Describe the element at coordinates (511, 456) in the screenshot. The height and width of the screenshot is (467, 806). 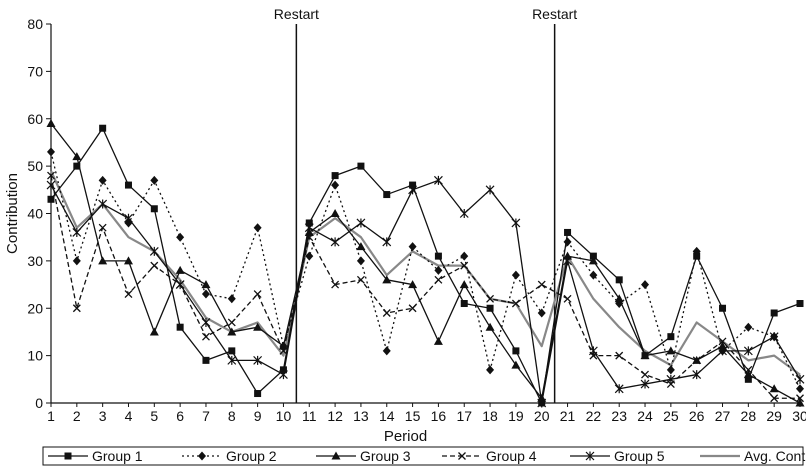
I see `legend-label: Group 4` at that location.